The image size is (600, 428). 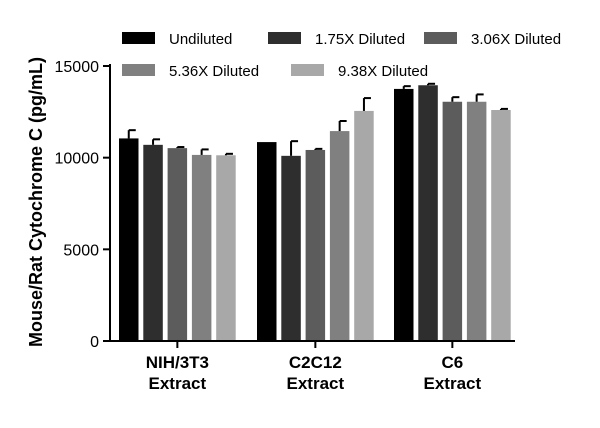 I want to click on legend-label-1: Undiluted, so click(x=200, y=39).